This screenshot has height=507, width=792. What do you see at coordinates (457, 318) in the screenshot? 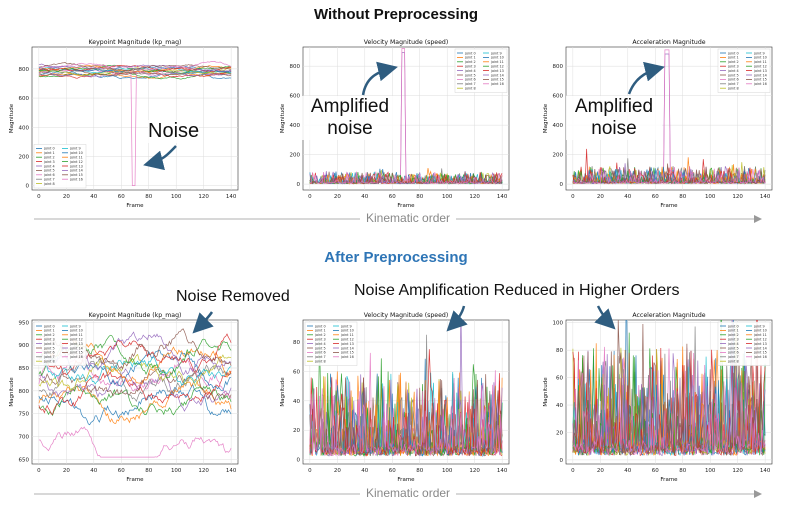
I see `arrow-reduced-velocity` at bounding box center [457, 318].